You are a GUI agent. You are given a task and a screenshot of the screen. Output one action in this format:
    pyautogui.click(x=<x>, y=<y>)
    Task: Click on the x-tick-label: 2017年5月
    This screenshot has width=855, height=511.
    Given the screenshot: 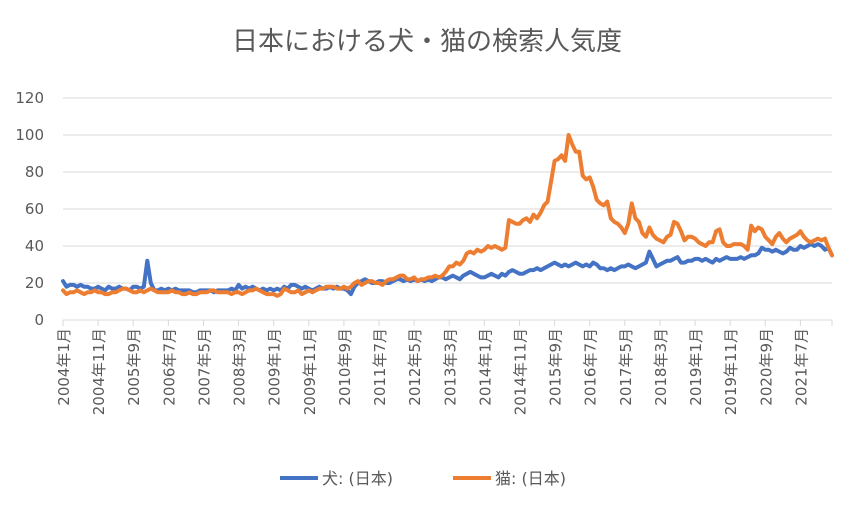 What is the action you would take?
    pyautogui.click(x=626, y=367)
    